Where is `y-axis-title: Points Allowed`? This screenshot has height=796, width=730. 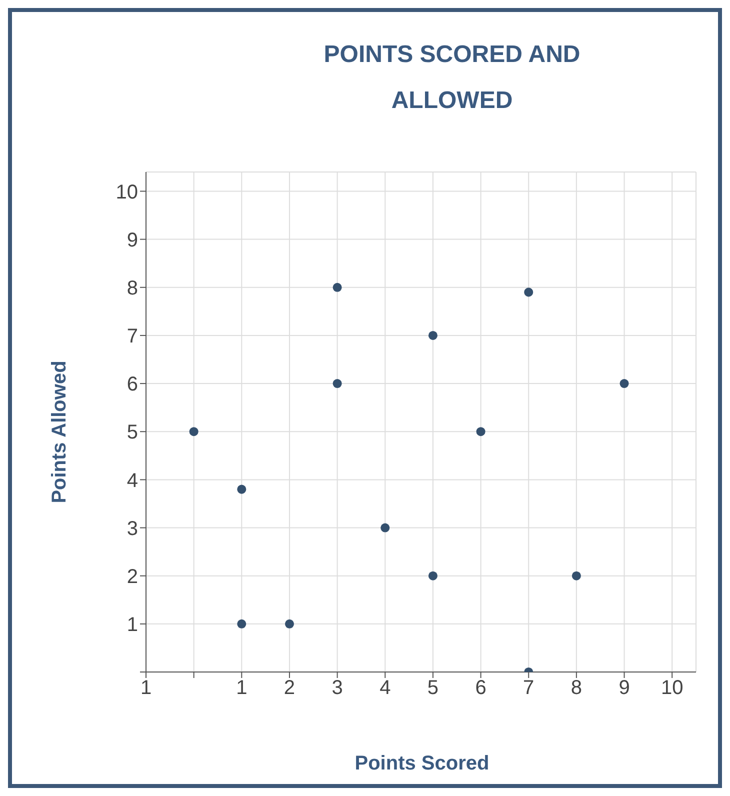
y-axis-title: Points Allowed is located at coordinates (60, 432).